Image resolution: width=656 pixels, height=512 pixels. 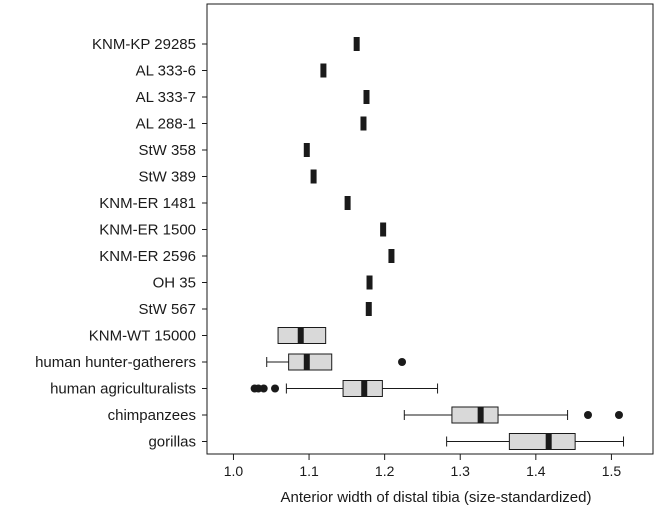 What do you see at coordinates (142, 336) in the screenshot?
I see `category-label: KNM-WT 15000` at bounding box center [142, 336].